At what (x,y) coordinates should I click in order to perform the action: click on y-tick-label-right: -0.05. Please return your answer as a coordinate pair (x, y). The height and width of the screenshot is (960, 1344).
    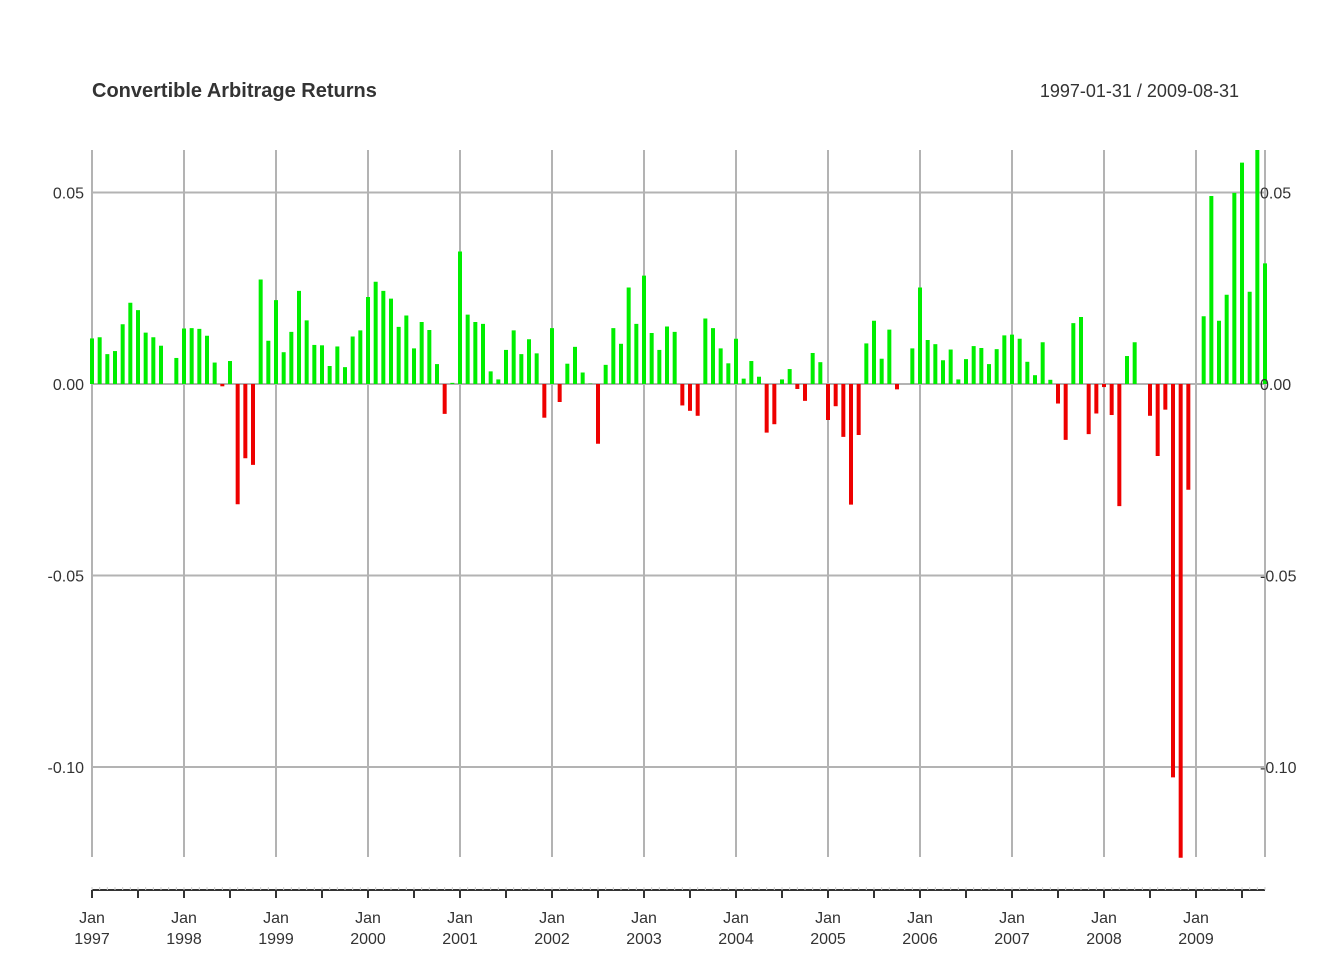
    Looking at the image, I should click on (1278, 577).